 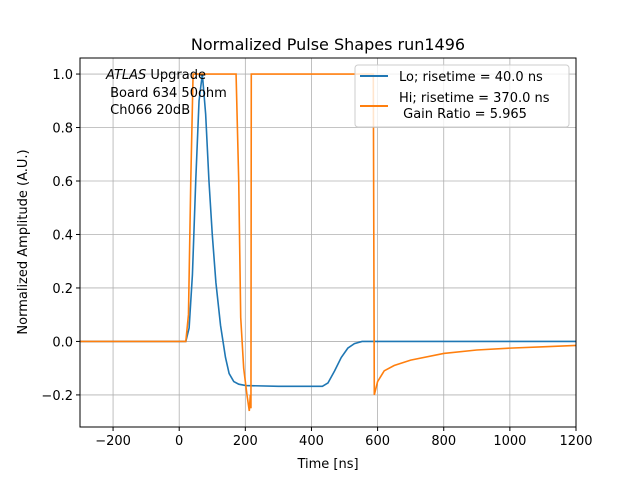 What do you see at coordinates (23, 241) in the screenshot?
I see `y-axis-label: Normalized Amplitude (A.U.)` at bounding box center [23, 241].